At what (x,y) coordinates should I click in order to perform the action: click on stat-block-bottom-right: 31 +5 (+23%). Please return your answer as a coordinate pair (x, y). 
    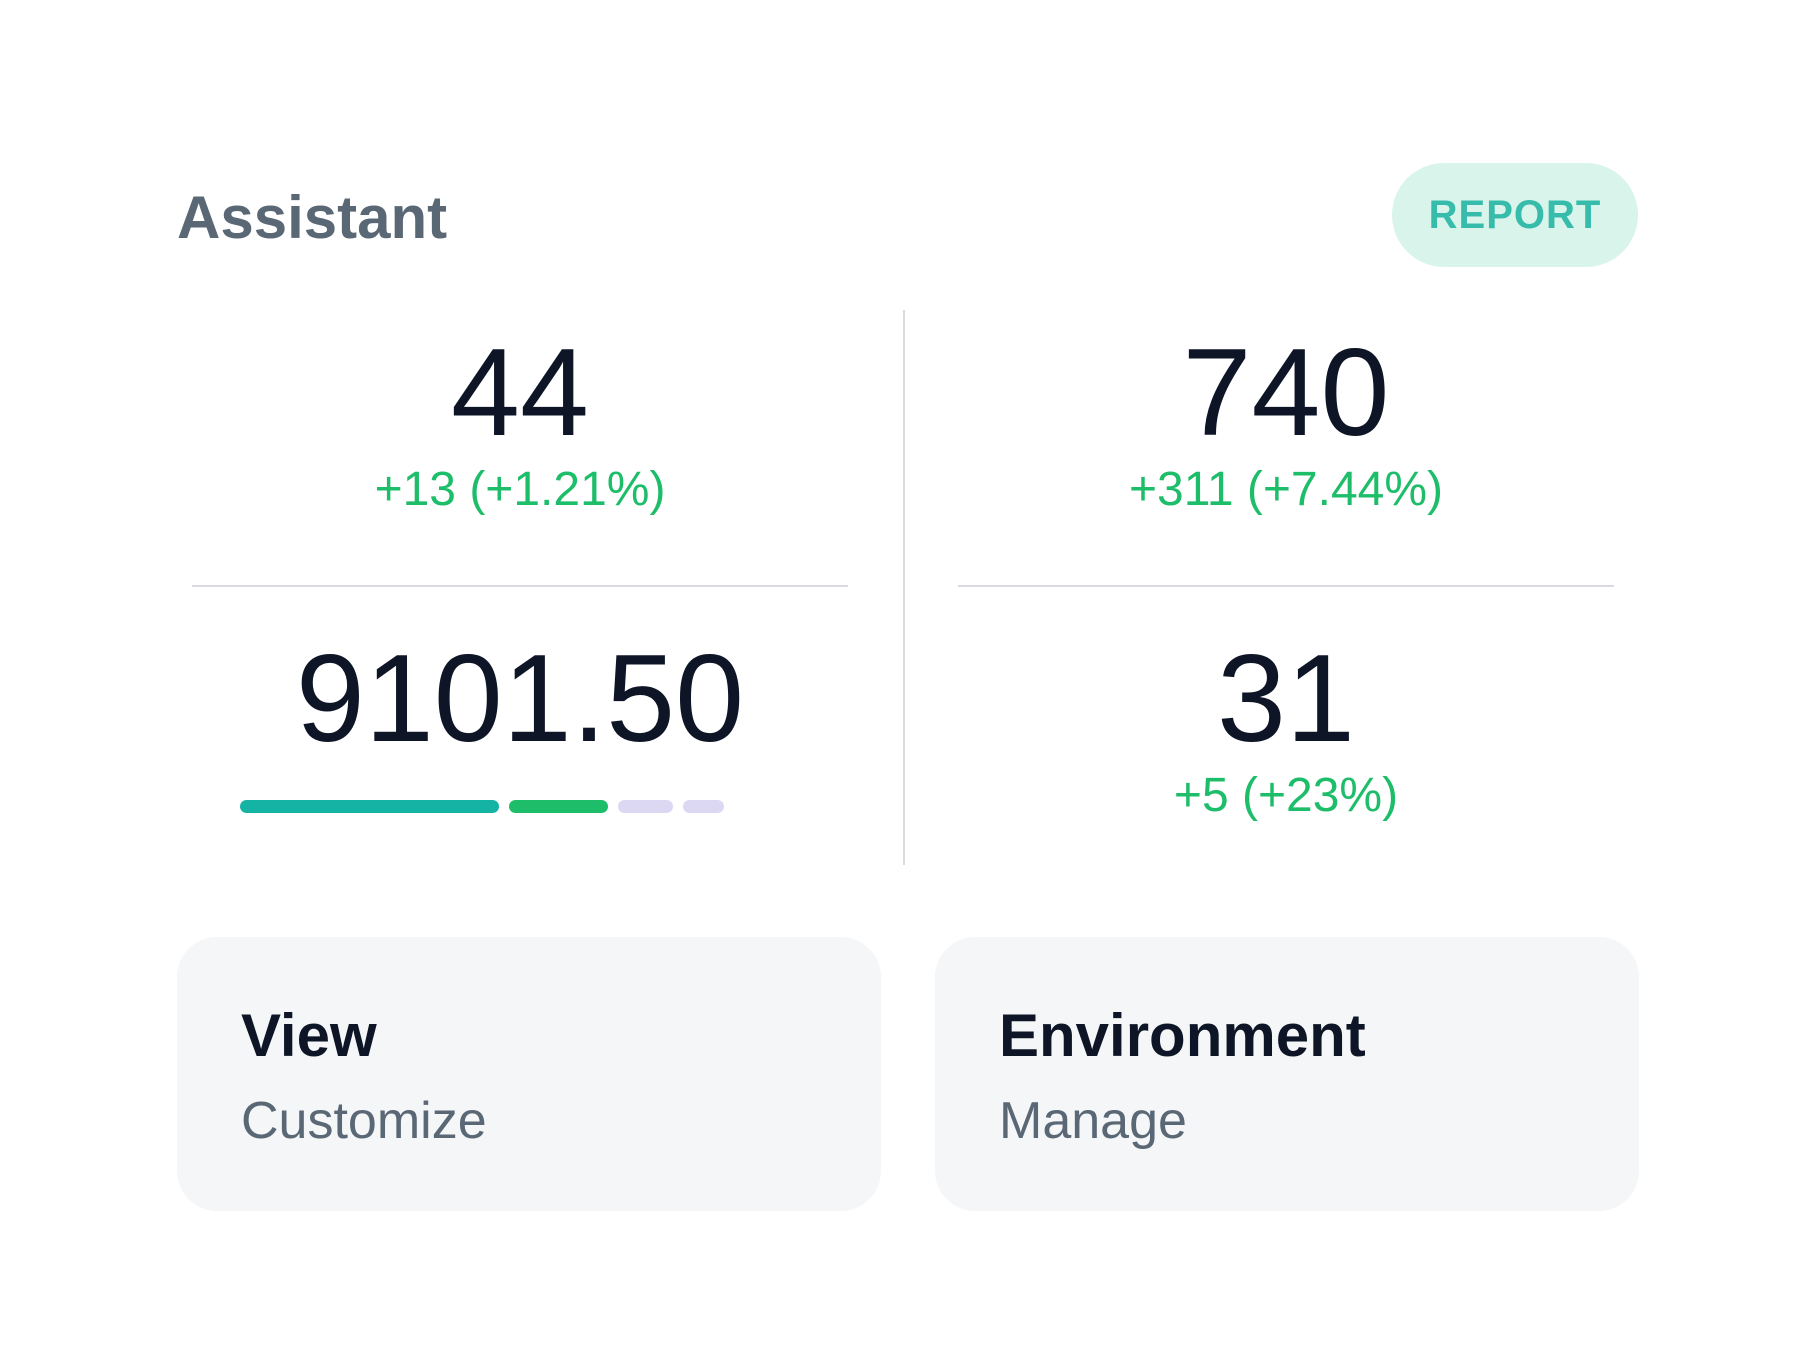
    Looking at the image, I should click on (1286, 730).